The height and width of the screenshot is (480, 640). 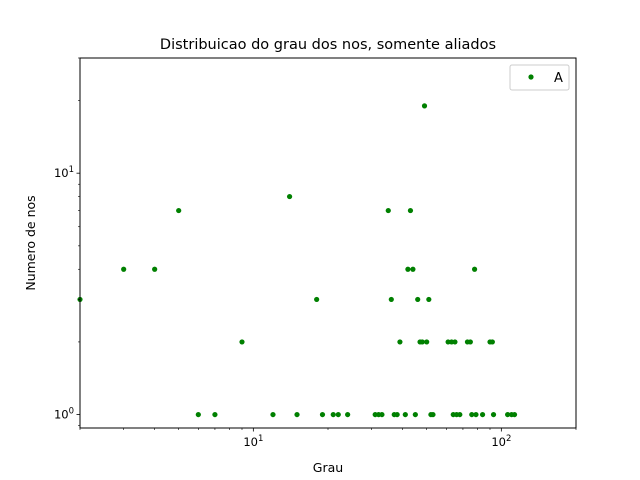 I want to click on legend-label: A, so click(x=558, y=78).